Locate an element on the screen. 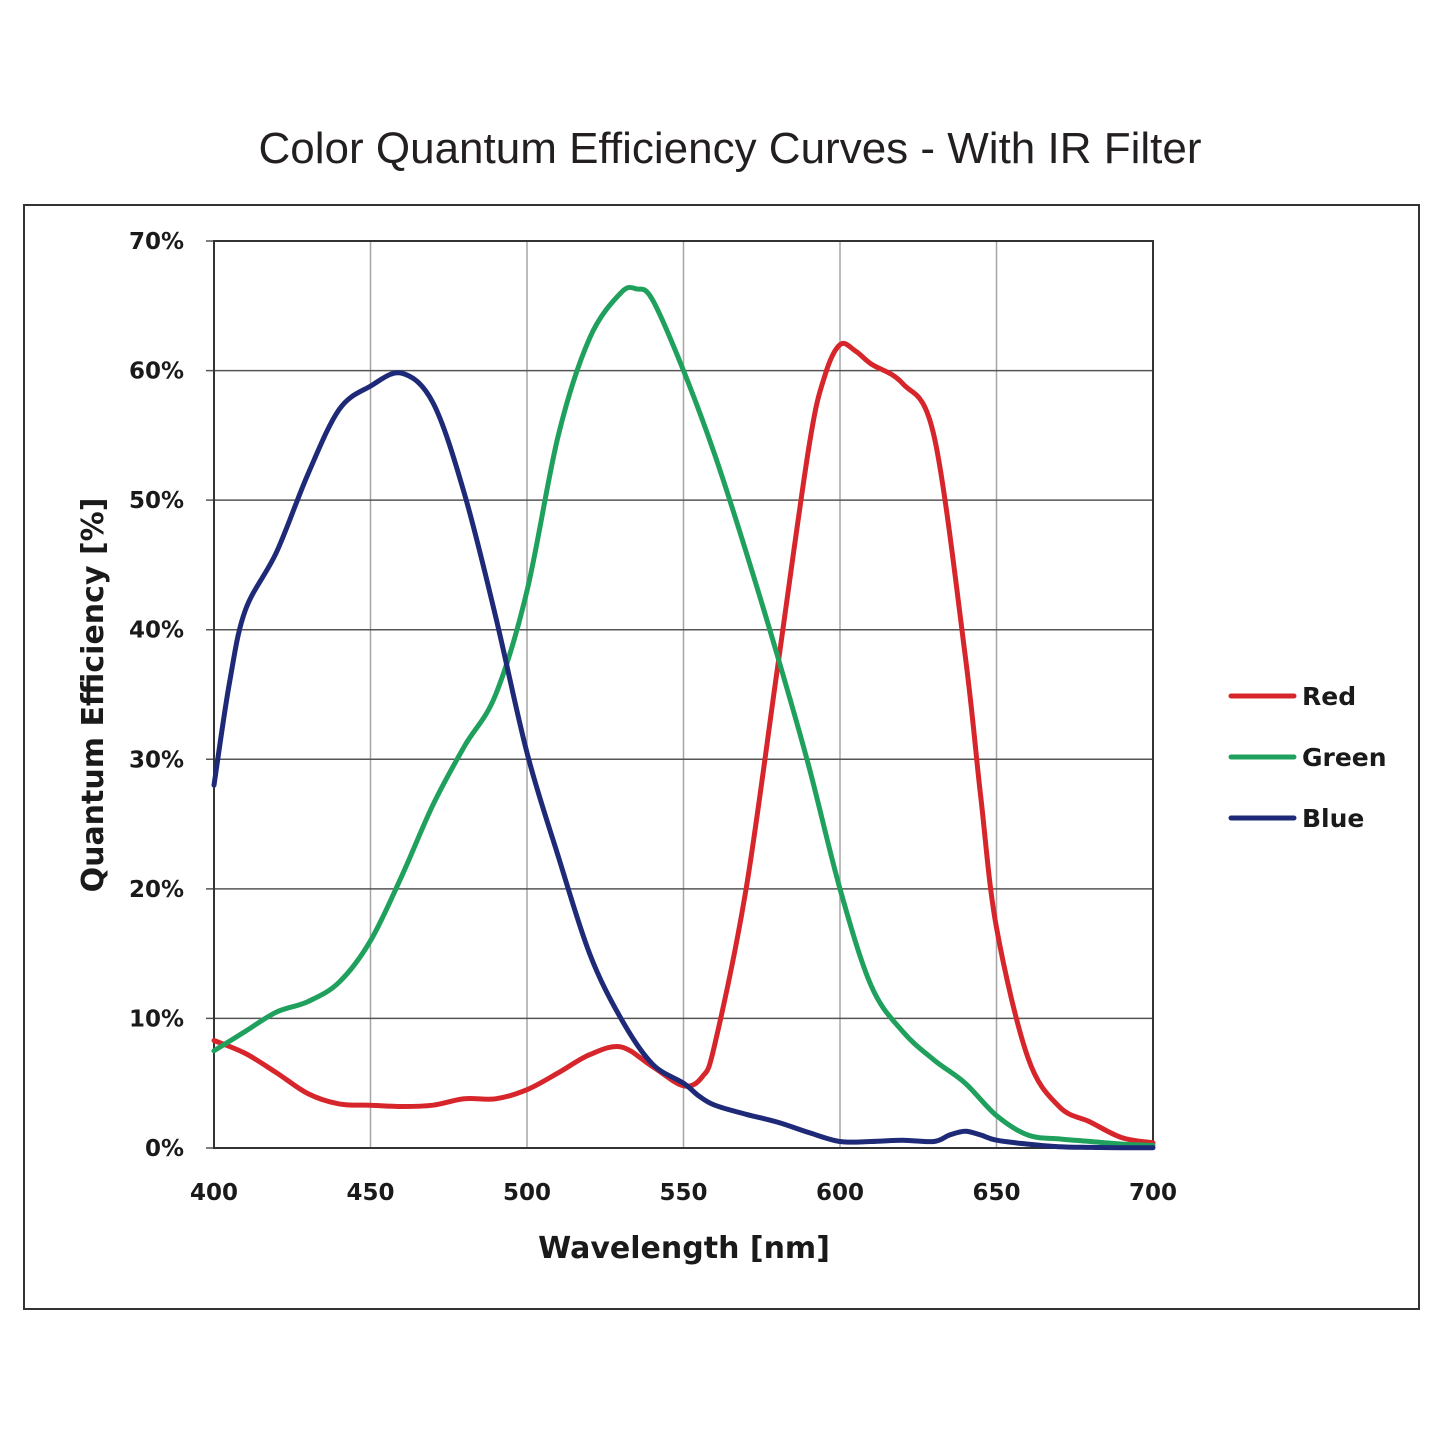 The width and height of the screenshot is (1445, 1445). legend-label-green: Green is located at coordinates (1344, 757).